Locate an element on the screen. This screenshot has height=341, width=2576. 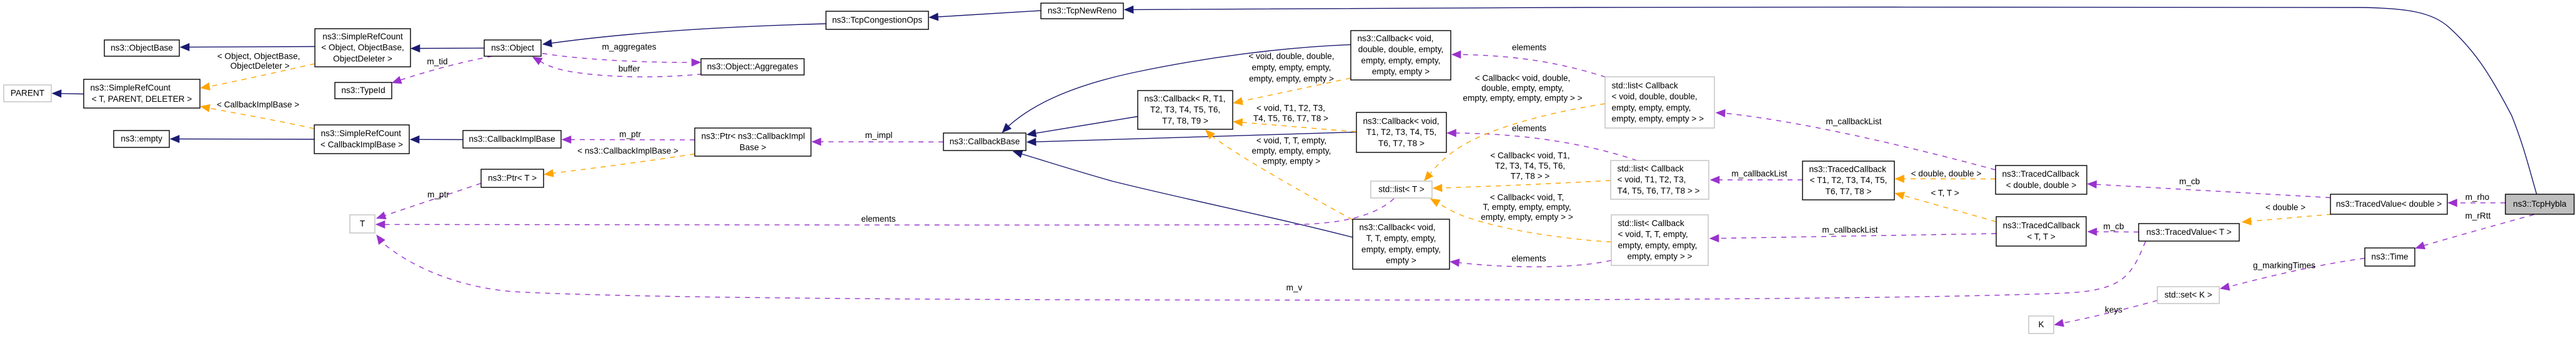
svg-text: keys is located at coordinates (2113, 310).